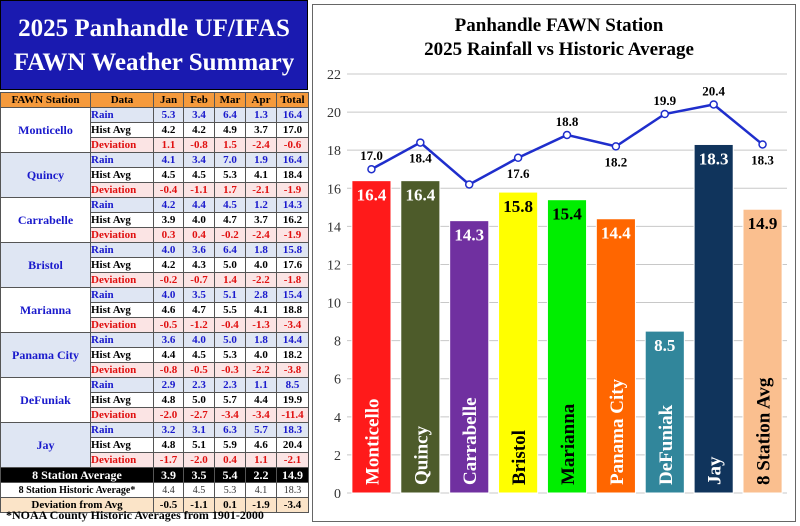 The width and height of the screenshot is (800, 526). I want to click on category-label: Panama City, so click(617, 431).